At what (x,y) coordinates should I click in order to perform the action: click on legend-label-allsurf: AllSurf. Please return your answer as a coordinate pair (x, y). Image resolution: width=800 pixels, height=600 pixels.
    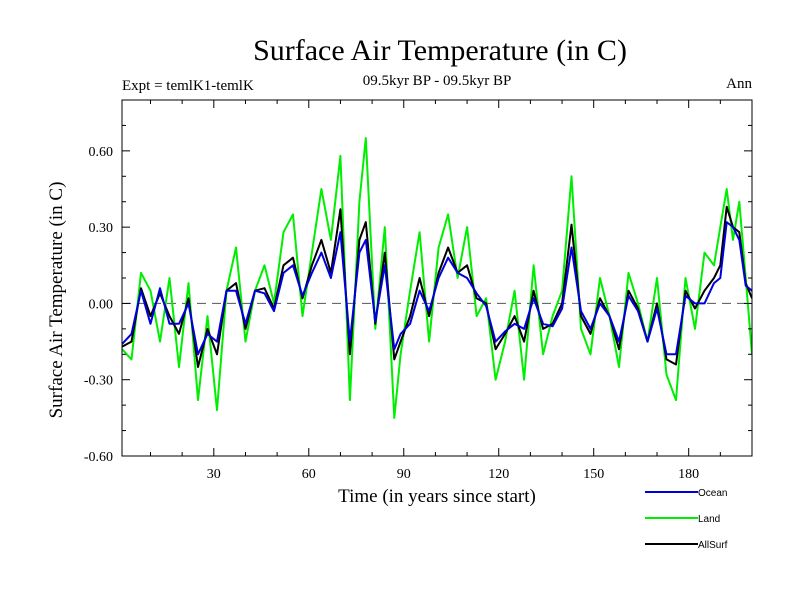
    Looking at the image, I should click on (713, 545).